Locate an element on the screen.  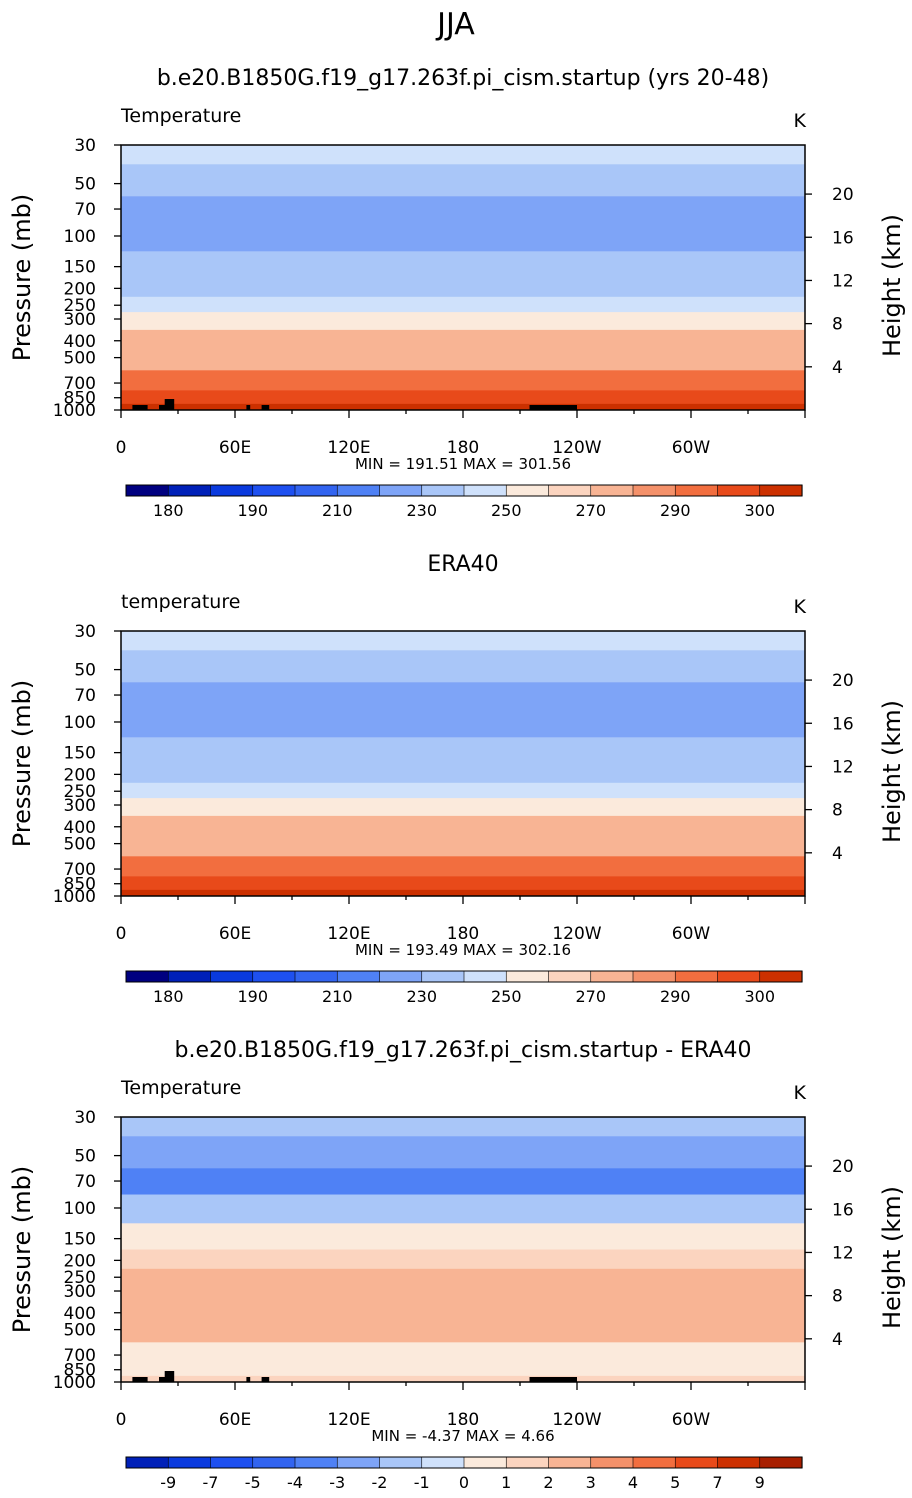
colorbar-label: 290 is located at coordinates (675, 996).